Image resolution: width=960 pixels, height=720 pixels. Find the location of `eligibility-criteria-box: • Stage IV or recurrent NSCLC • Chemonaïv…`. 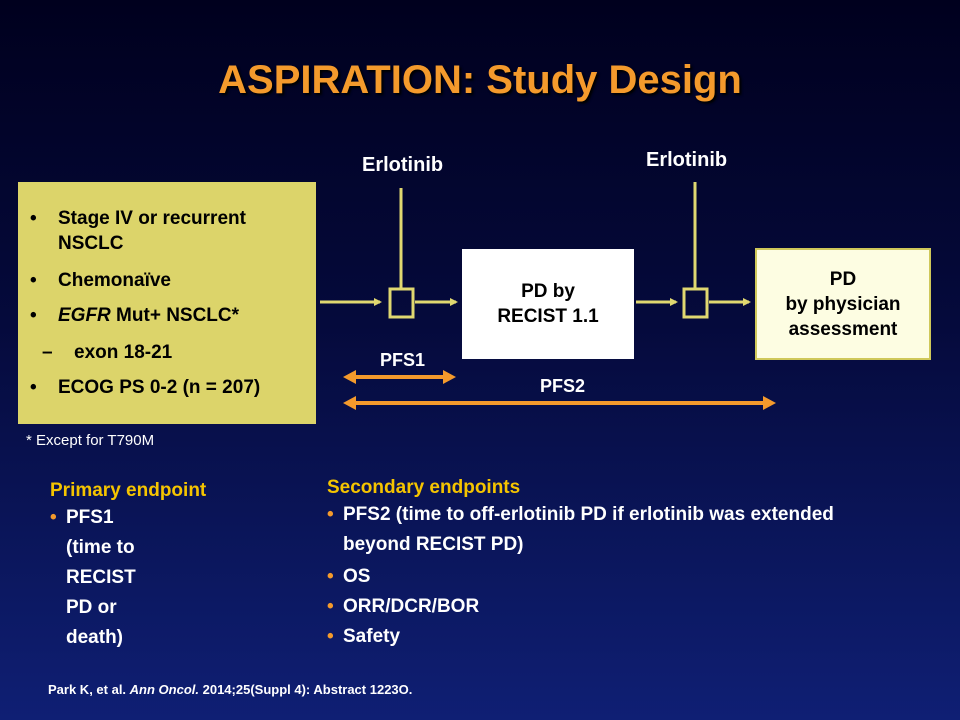

eligibility-criteria-box: • Stage IV or recurrent NSCLC • Chemonaïv… is located at coordinates (167, 303).